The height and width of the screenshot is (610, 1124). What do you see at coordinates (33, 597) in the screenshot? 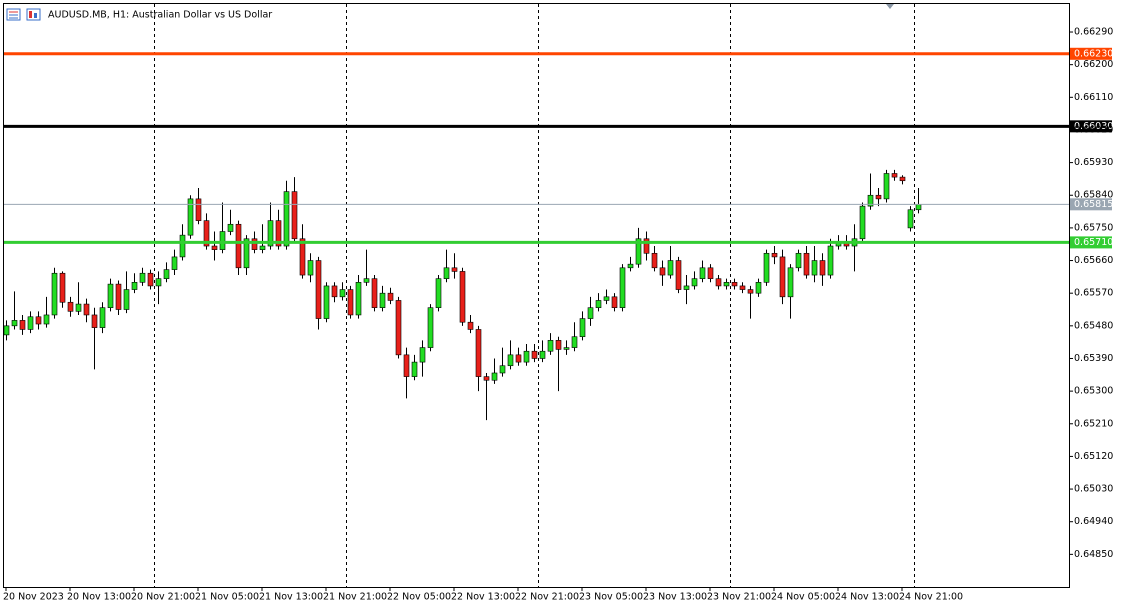
I see `x-tick-label: 20 Nov 2023` at bounding box center [33, 597].